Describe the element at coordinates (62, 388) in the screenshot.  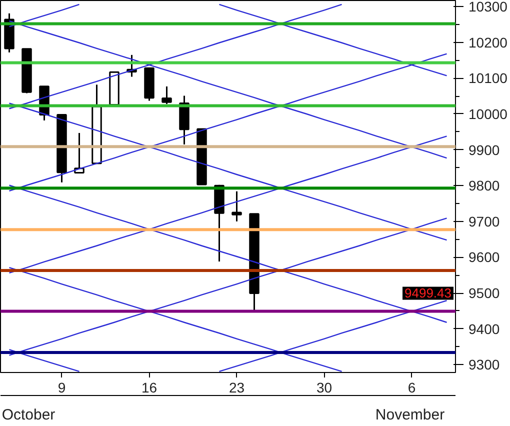
I see `x-tick-label: 9` at that location.